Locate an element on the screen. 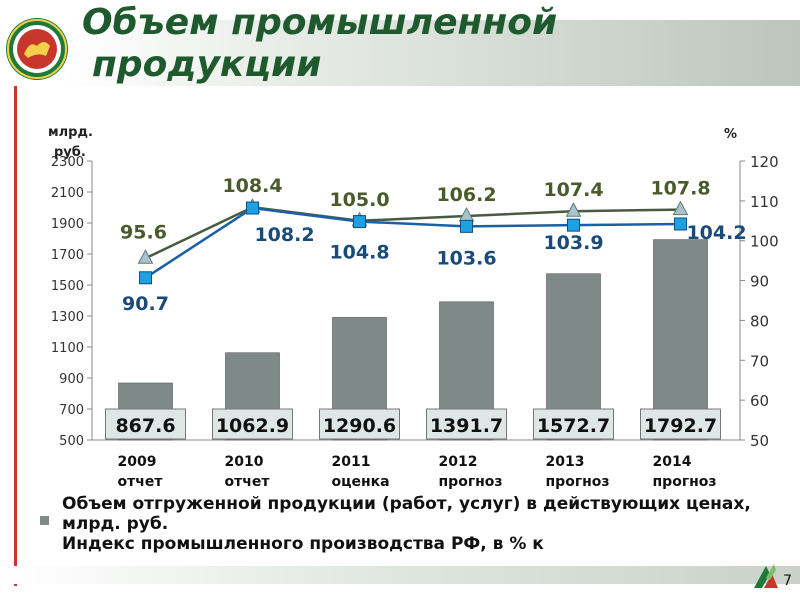 Image resolution: width=800 pixels, height=600 pixels. left-accent-line is located at coordinates (15, 336).